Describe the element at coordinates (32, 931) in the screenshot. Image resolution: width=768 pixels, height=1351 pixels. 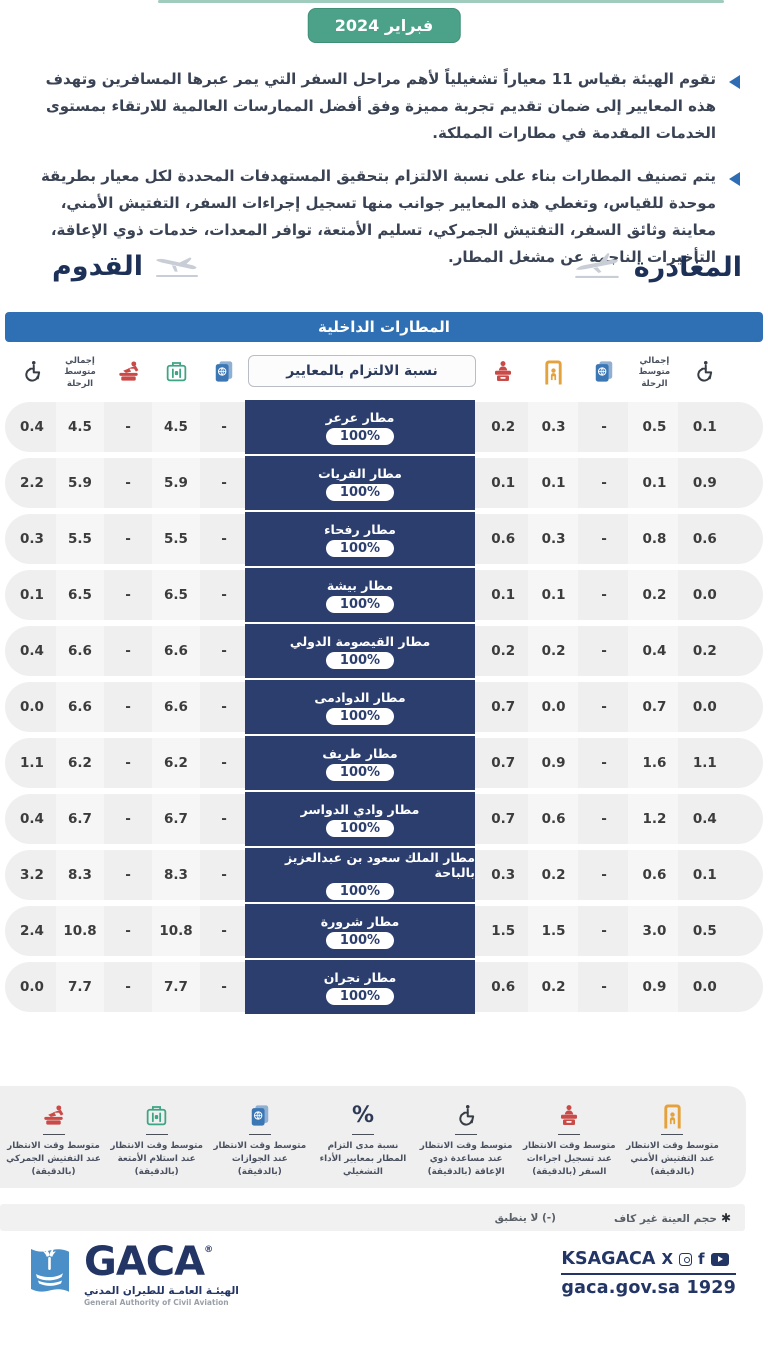
I see `arrival-value: 2.4` at that location.